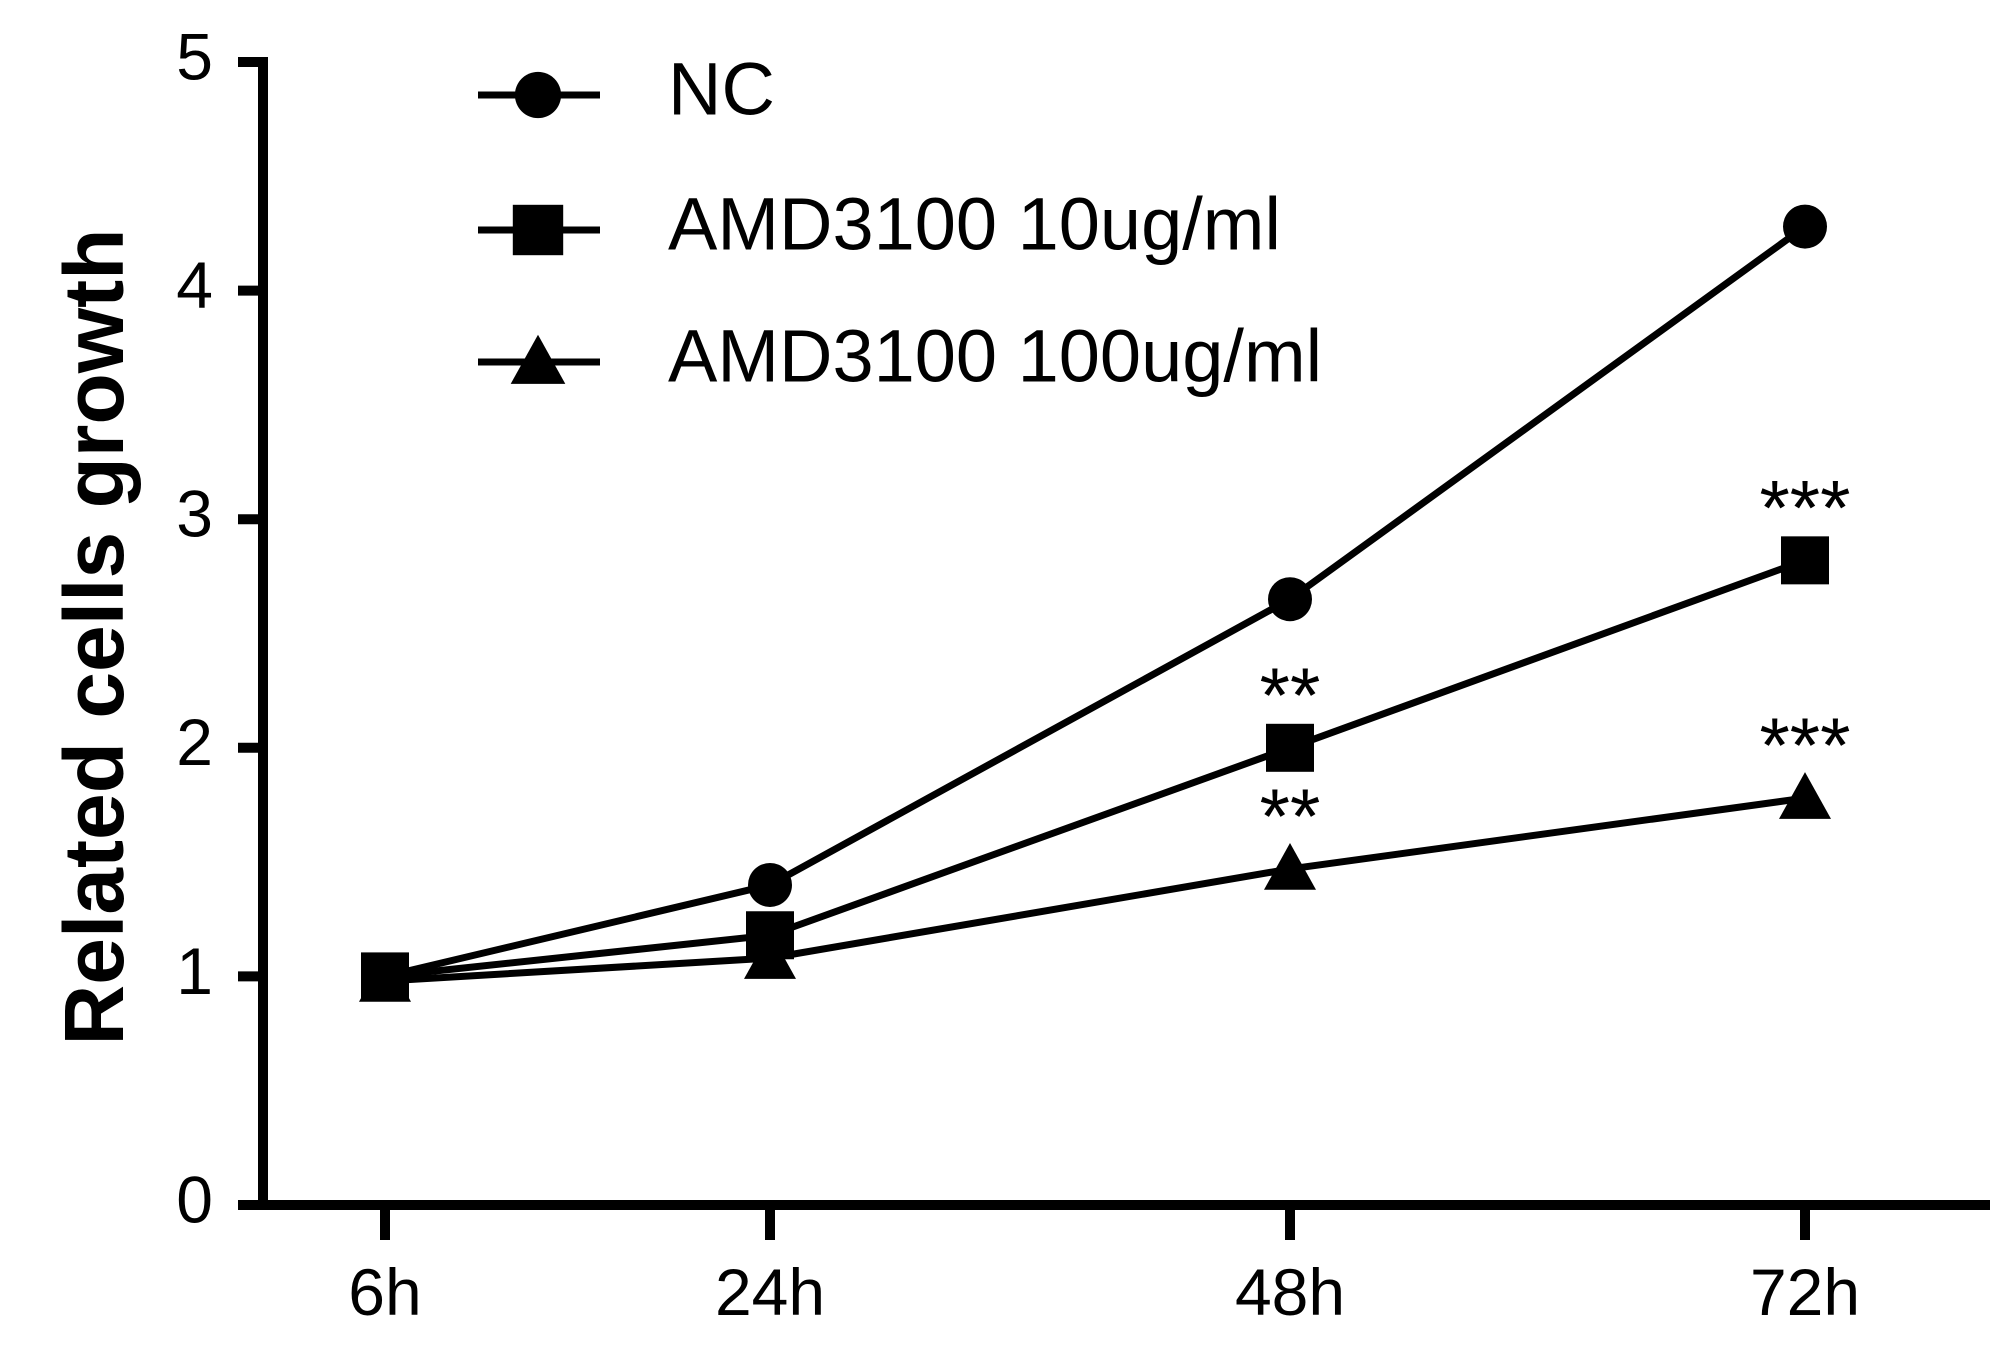 The width and height of the screenshot is (2000, 1361). What do you see at coordinates (974, 224) in the screenshot?
I see `legend-label-amd3100-10ug-ml: AMD3100 10ug/ml` at bounding box center [974, 224].